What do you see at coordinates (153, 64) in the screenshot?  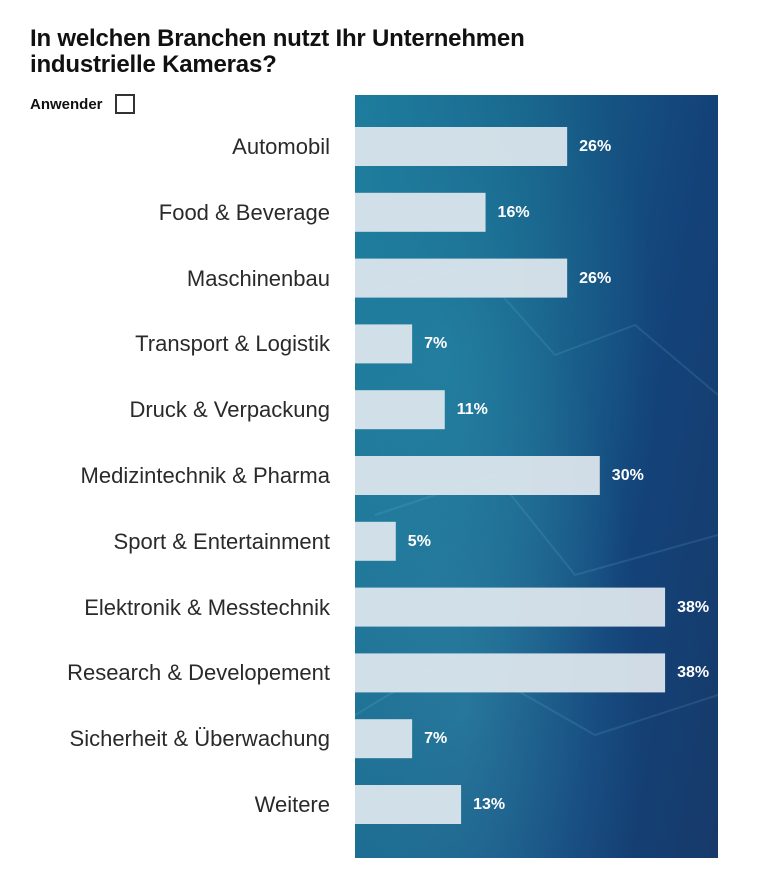 I see `chart-title-line-2: industrielle Kameras?` at bounding box center [153, 64].